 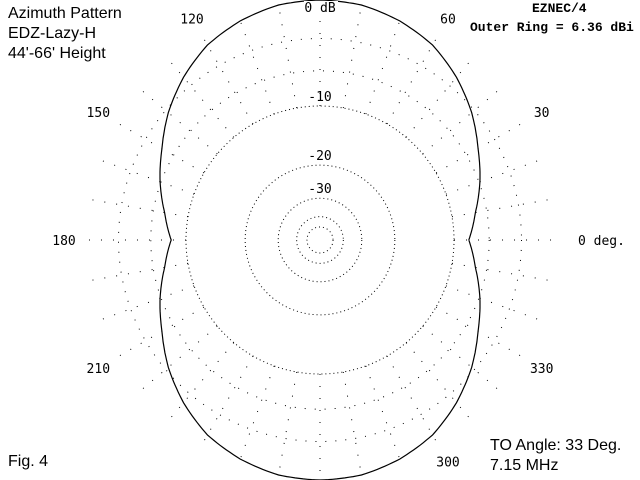 What do you see at coordinates (191, 19) in the screenshot?
I see `angle-label: 120` at bounding box center [191, 19].